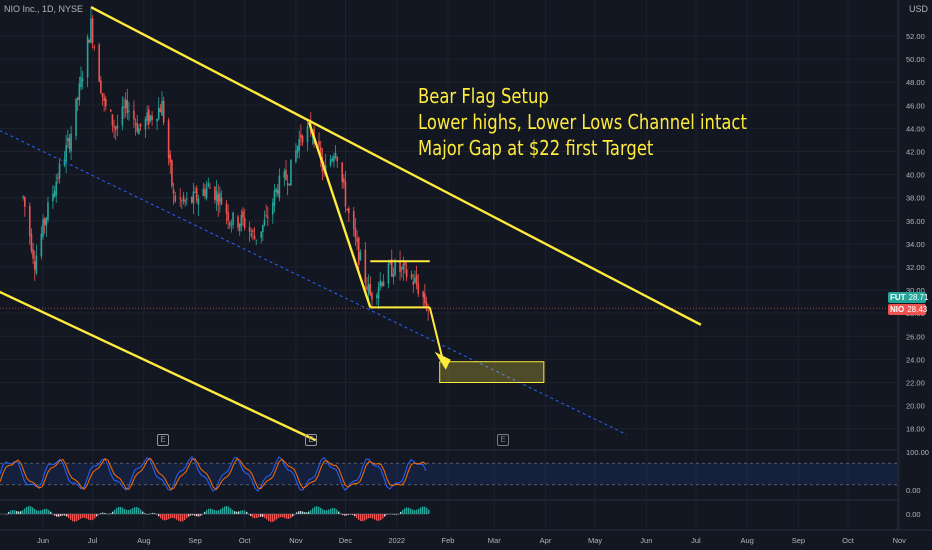 Image resolution: width=932 pixels, height=550 pixels. Describe the element at coordinates (915, 152) in the screenshot. I see `y-tick-label: 42.00` at that location.